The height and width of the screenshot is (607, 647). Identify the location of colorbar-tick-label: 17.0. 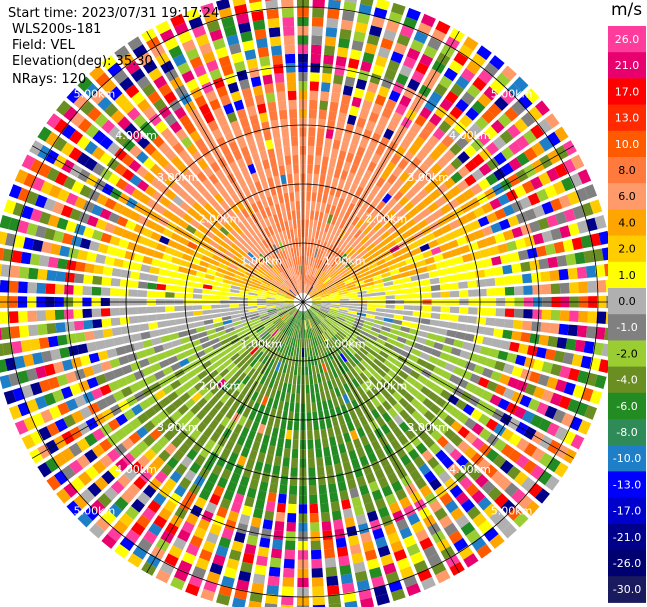
(627, 91).